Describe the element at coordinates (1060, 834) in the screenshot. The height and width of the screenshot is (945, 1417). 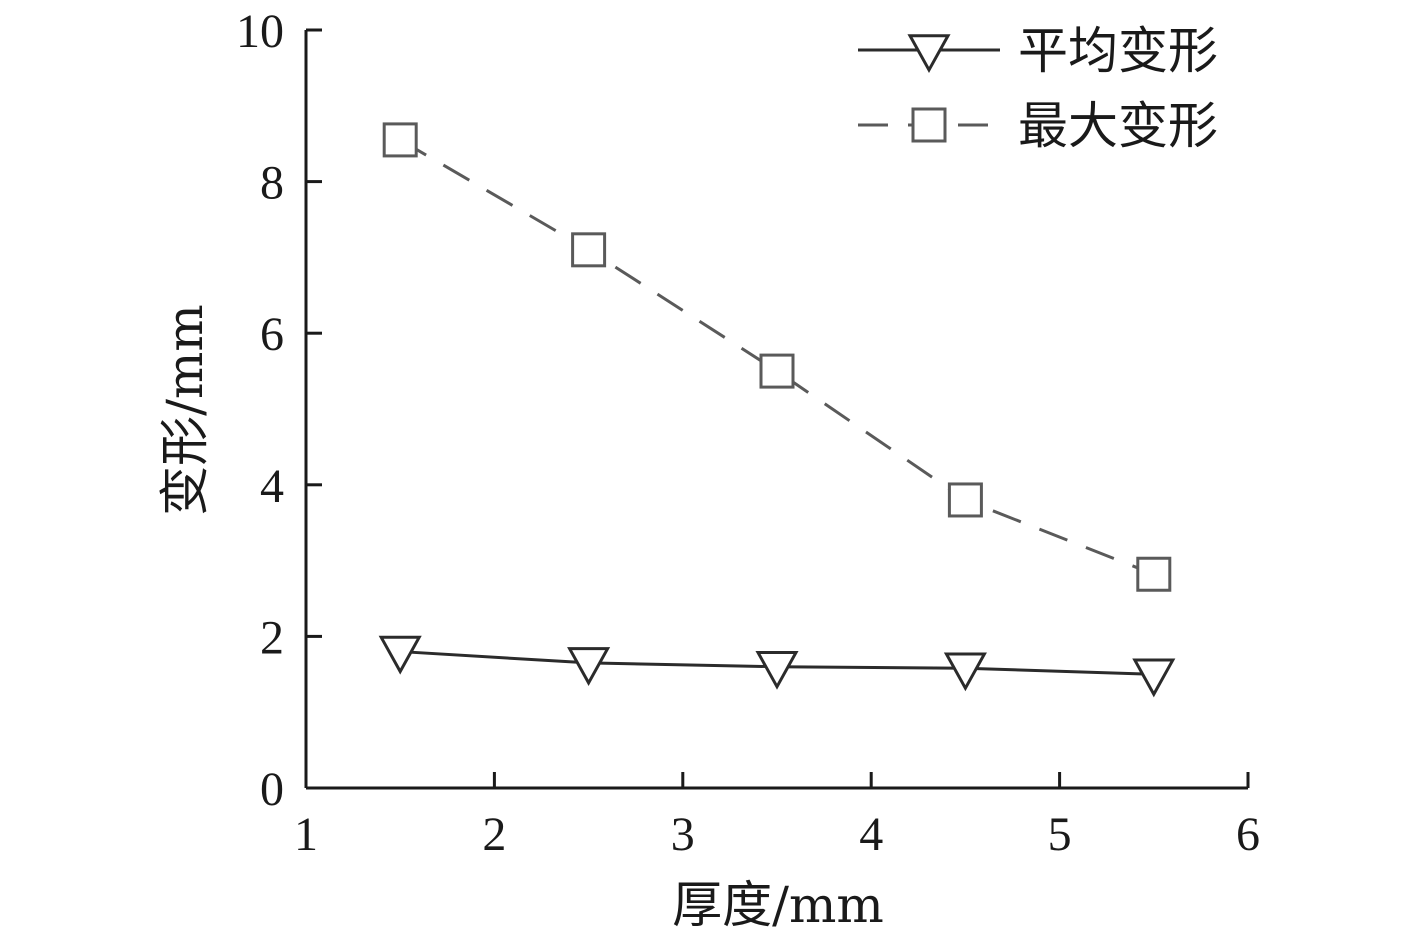
I see `x-tick-label: 5` at that location.